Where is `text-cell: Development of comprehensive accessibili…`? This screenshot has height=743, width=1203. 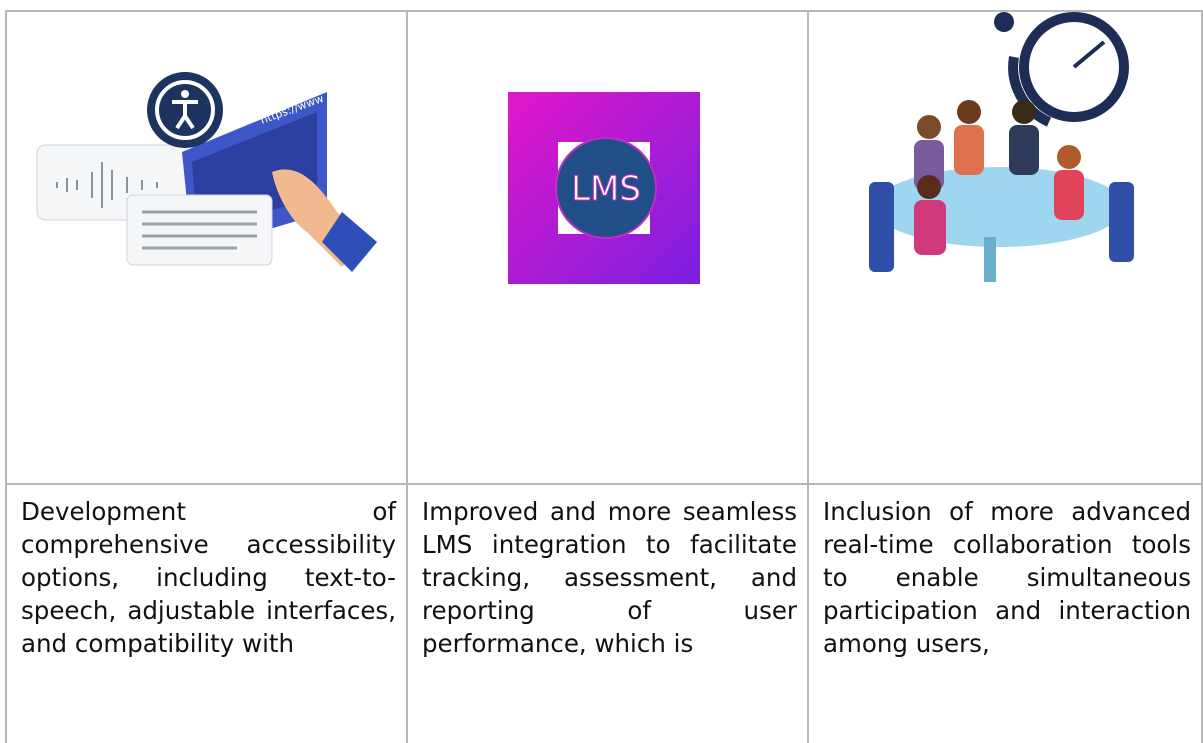 text-cell: Development of comprehensive accessibili… is located at coordinates (205, 613).